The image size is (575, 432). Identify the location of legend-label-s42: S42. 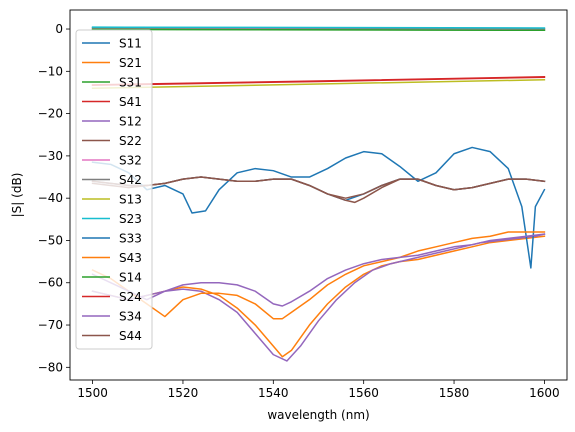
(130, 180).